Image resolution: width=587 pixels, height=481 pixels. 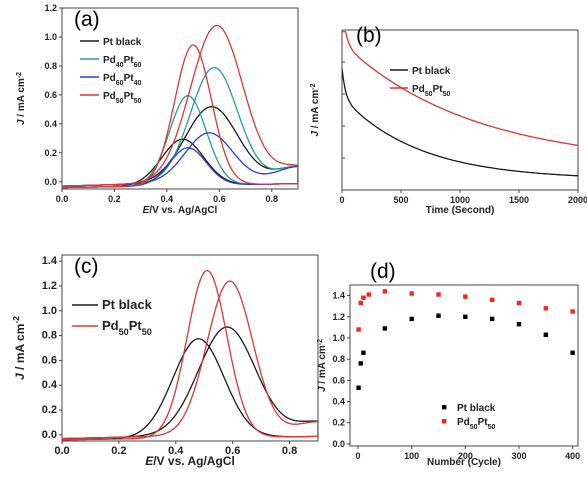 What do you see at coordinates (519, 200) in the screenshot?
I see `x-tick-label: 1500` at bounding box center [519, 200].